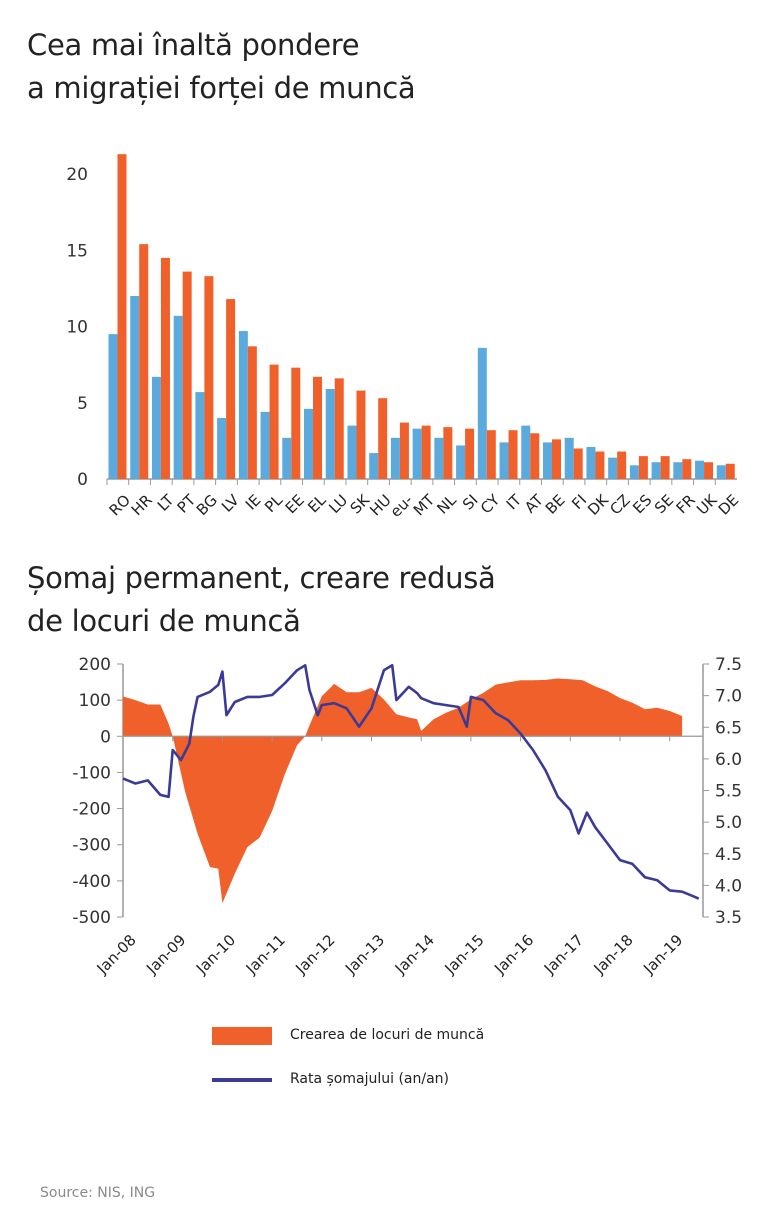  Describe the element at coordinates (687, 469) in the screenshot. I see `bar-FR-orange` at that location.